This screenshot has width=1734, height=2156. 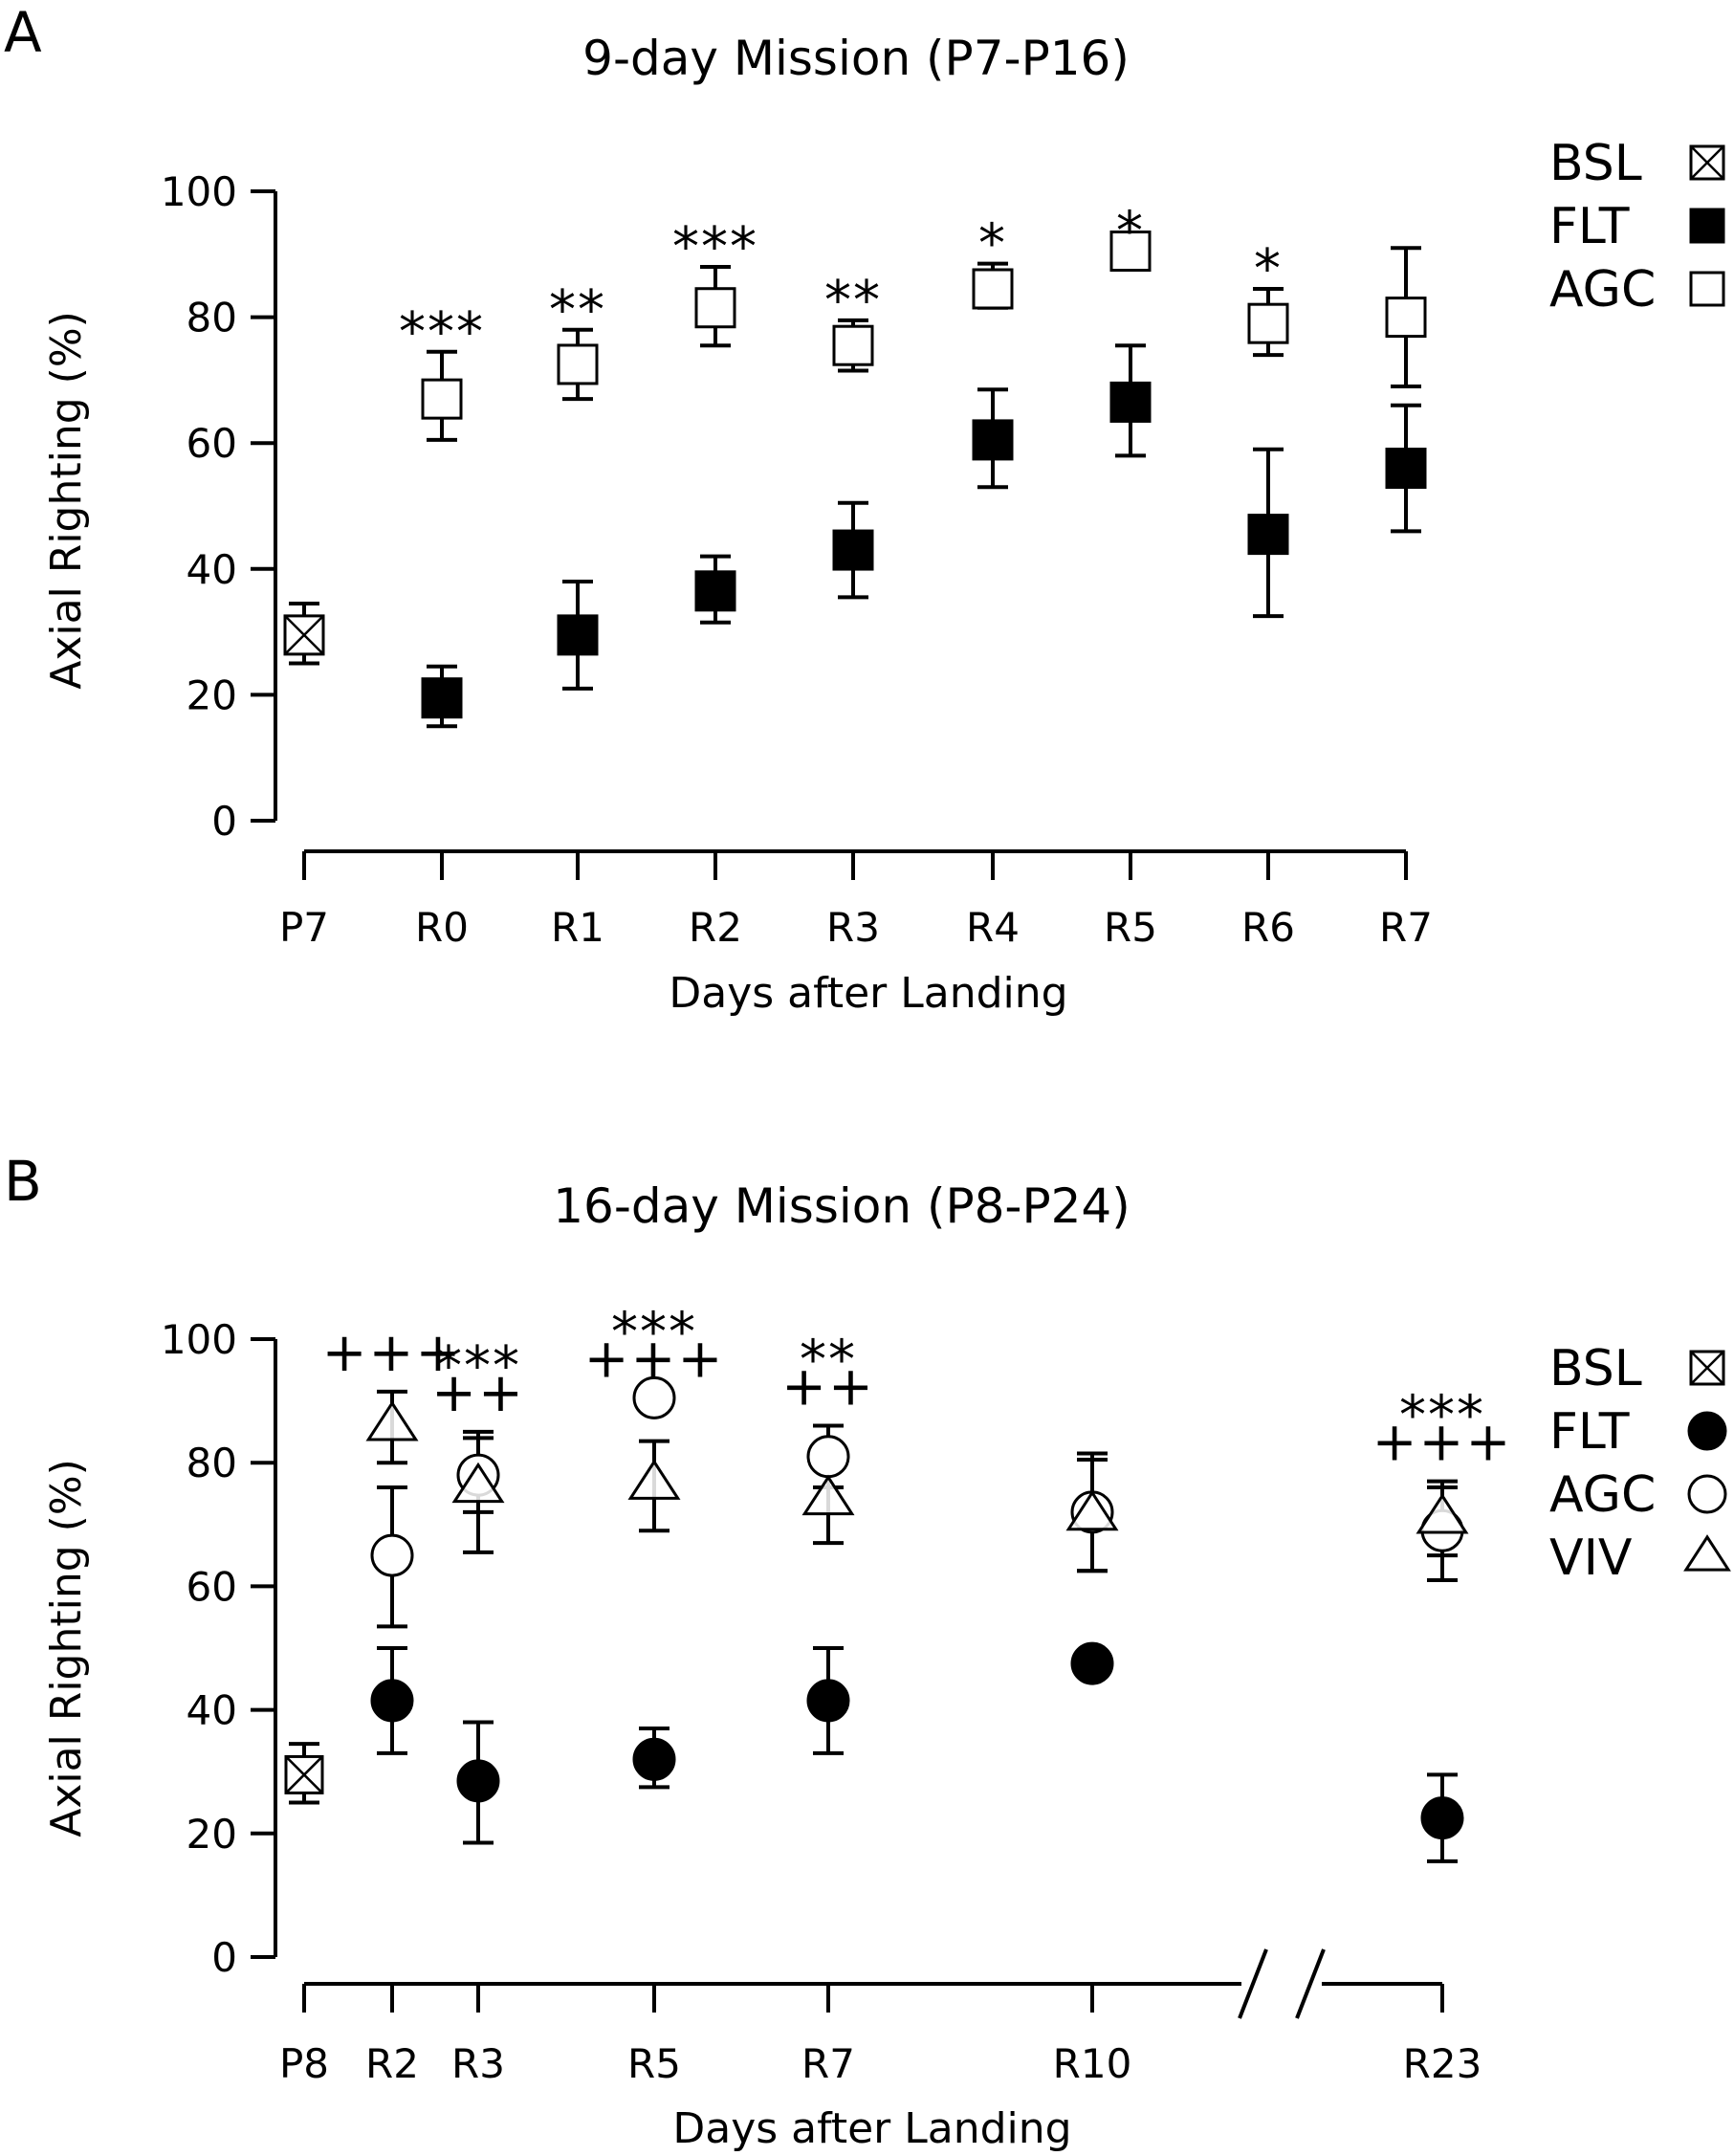 I want to click on panel-b-agc-r7-point, so click(x=828, y=1457).